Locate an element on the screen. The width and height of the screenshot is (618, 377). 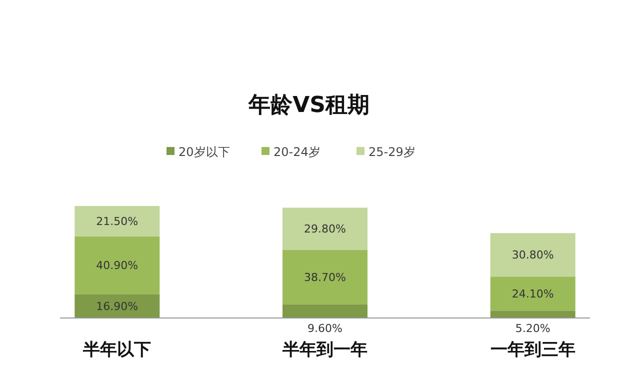
x-tick-label: 半年以下 is located at coordinates (117, 350).